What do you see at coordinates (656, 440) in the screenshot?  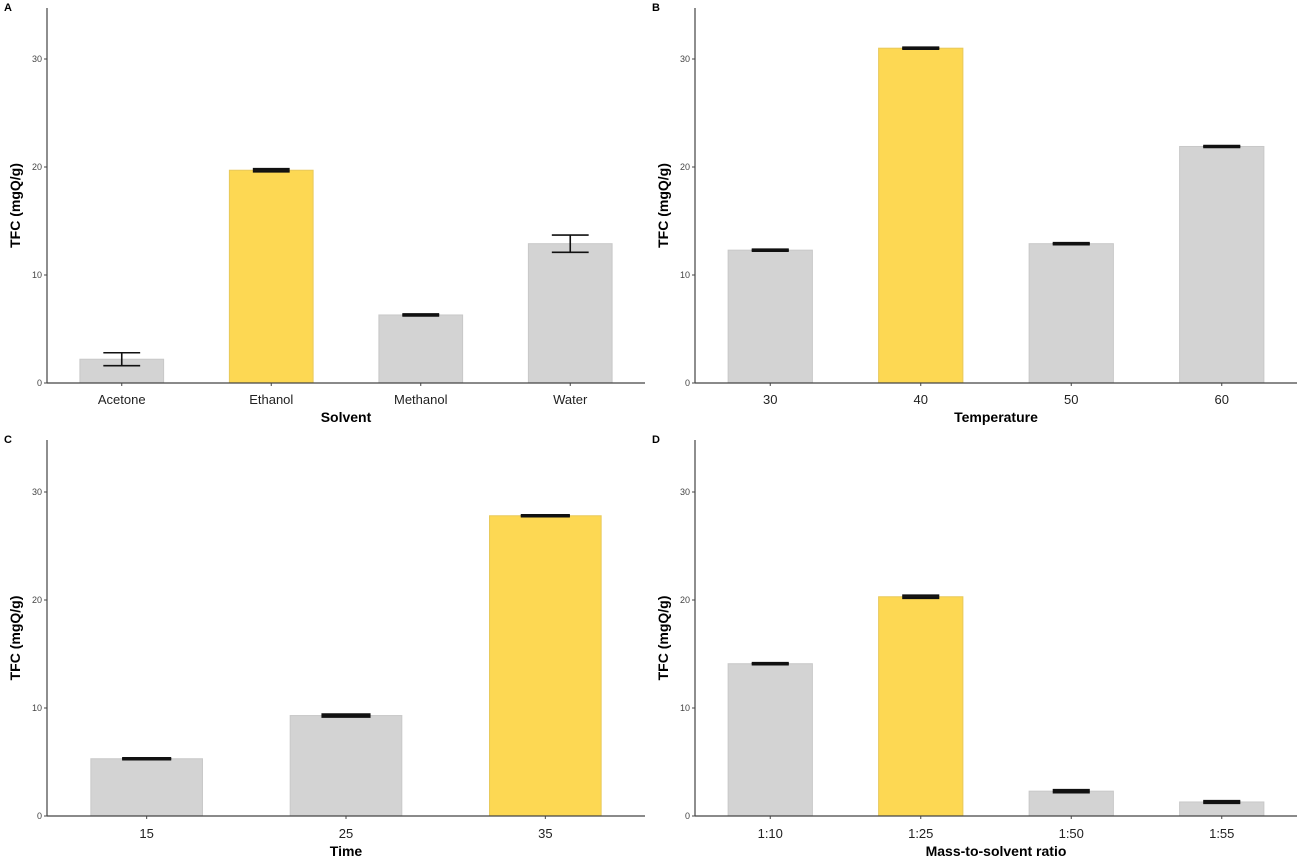 I see `panel-label: D` at bounding box center [656, 440].